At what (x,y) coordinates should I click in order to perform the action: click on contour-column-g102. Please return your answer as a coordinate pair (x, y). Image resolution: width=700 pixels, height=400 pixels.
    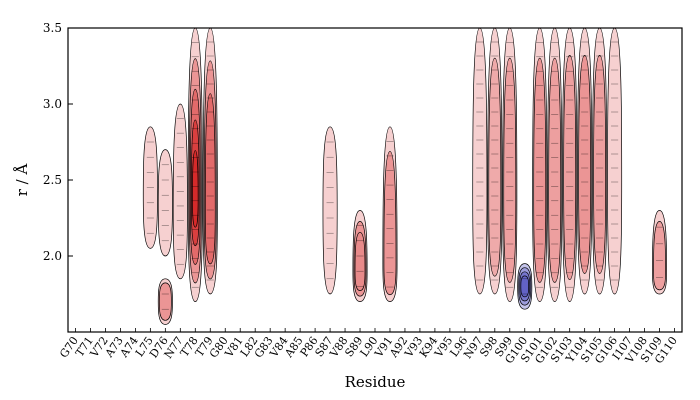
    Looking at the image, I should click on (555, 165).